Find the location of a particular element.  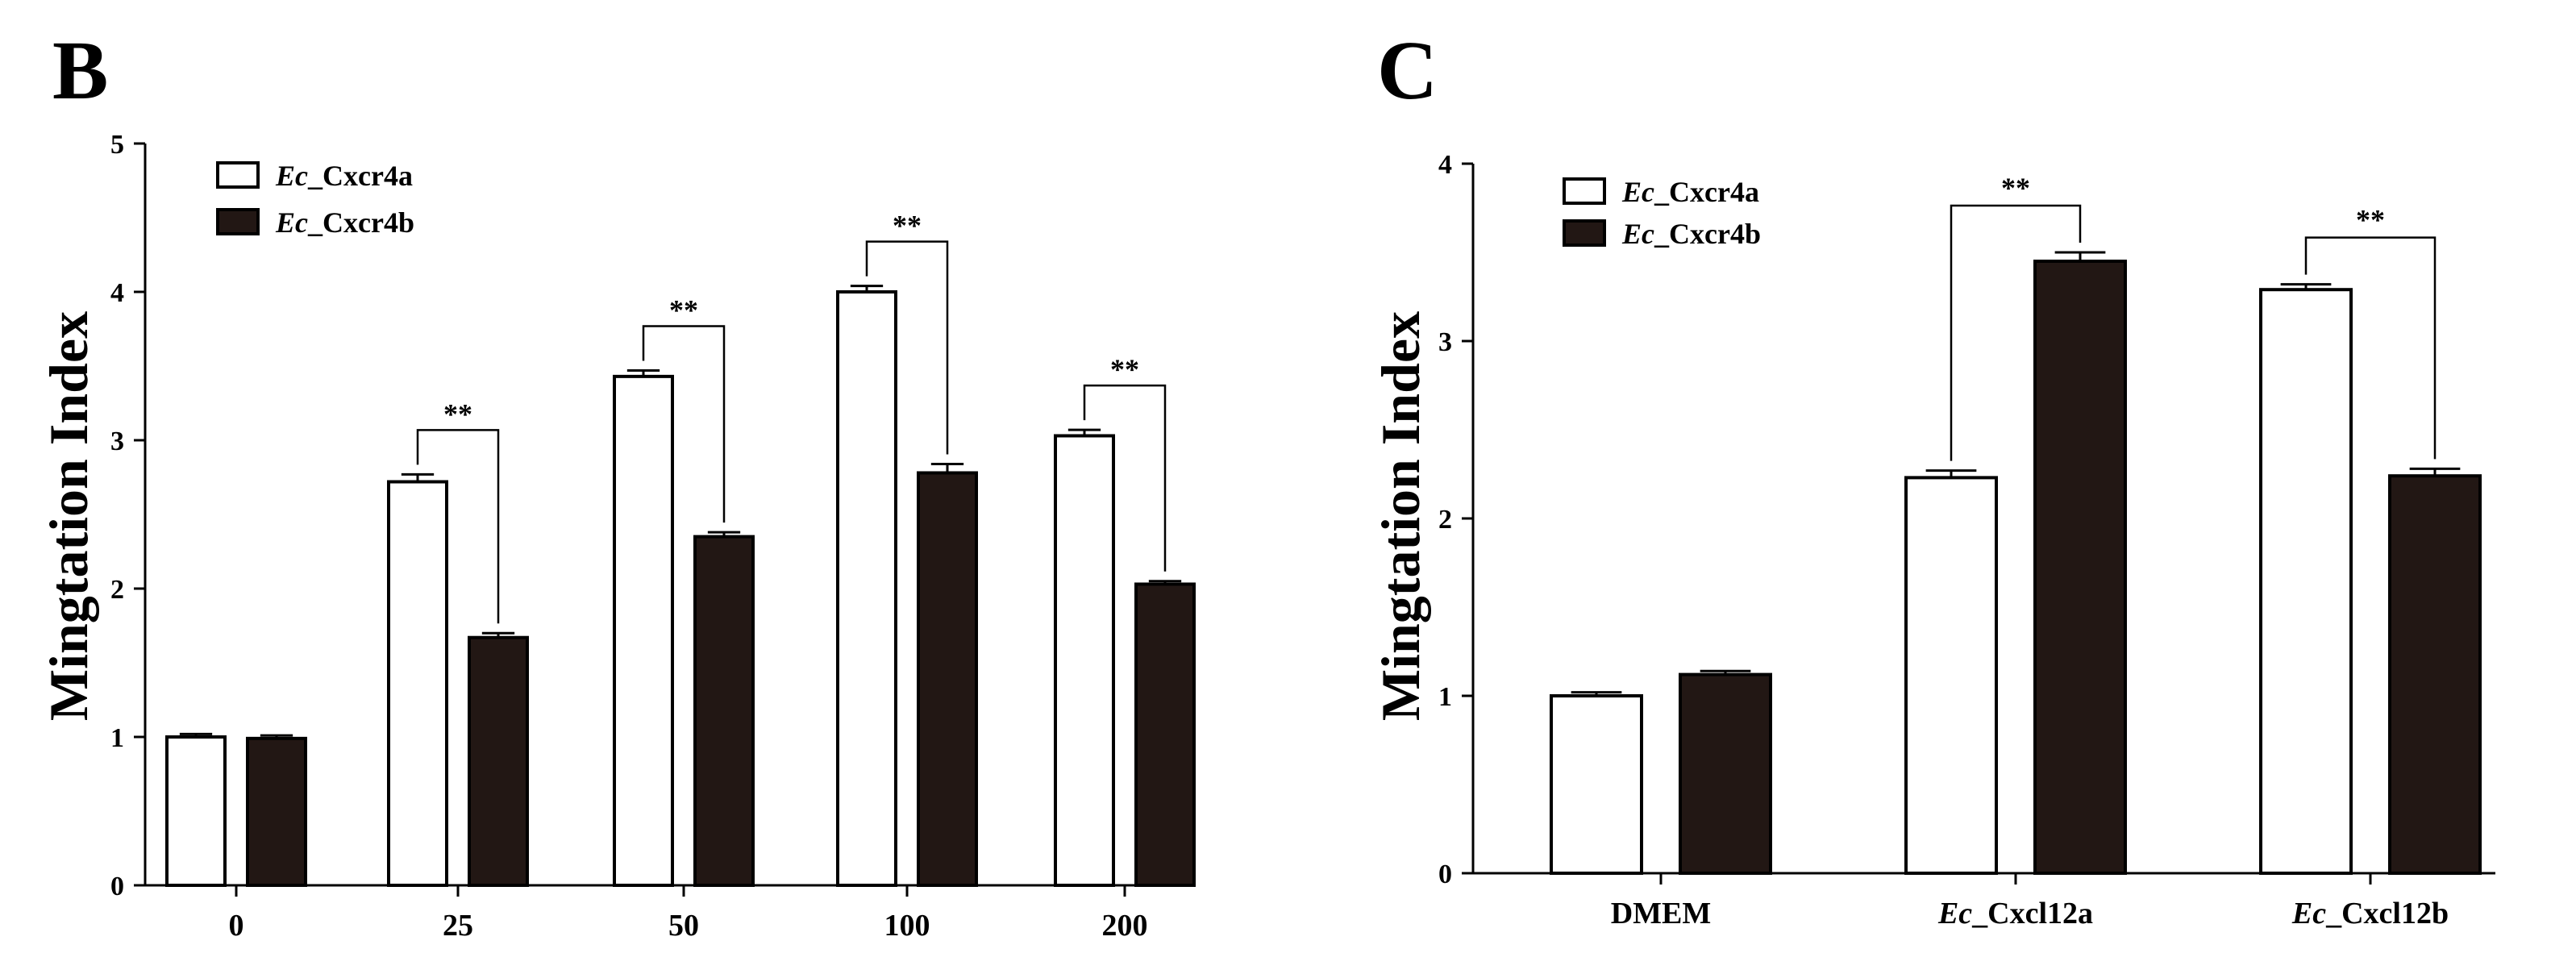

x-tick-label: Ec_Cxcl12b is located at coordinates (2370, 913).